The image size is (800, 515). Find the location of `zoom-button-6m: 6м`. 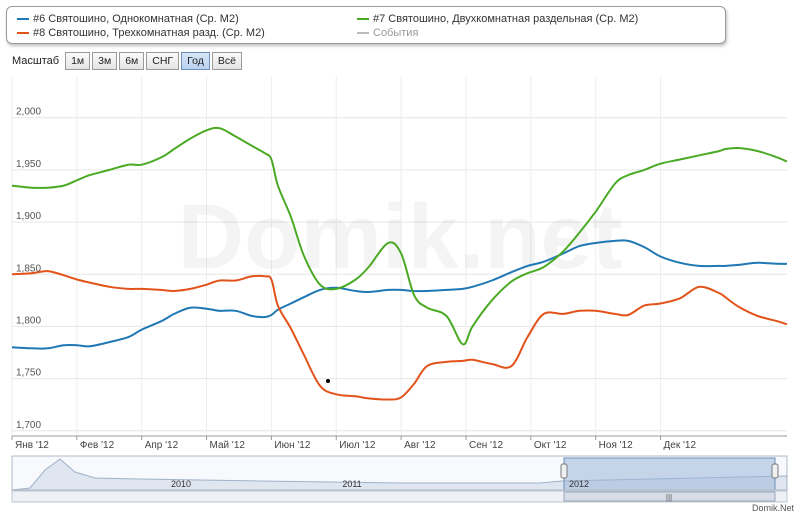

zoom-button-6m: 6м is located at coordinates (132, 61).